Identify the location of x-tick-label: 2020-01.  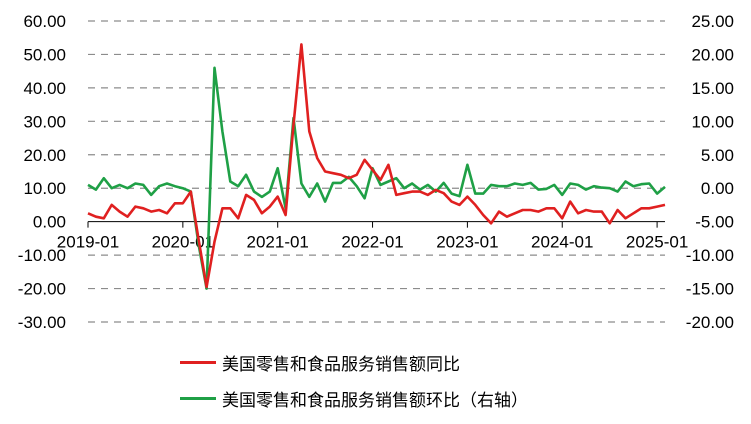
(183, 242).